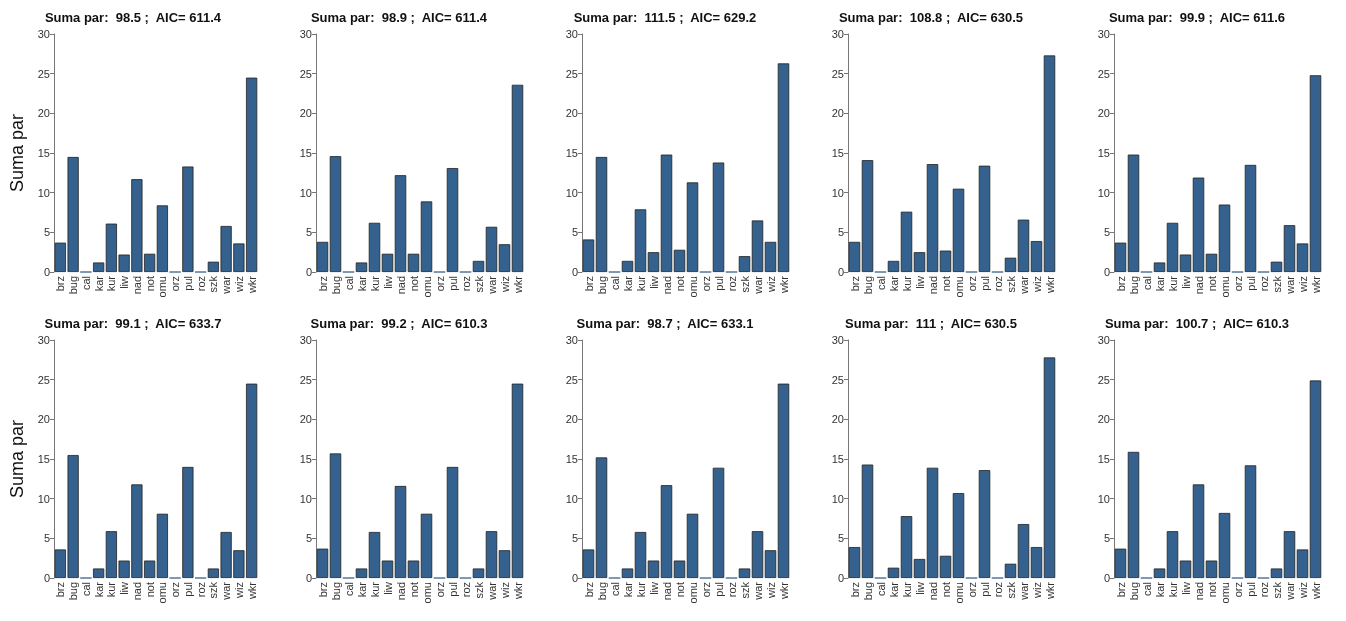  I want to click on y-tick-label: 0, so click(574, 578).